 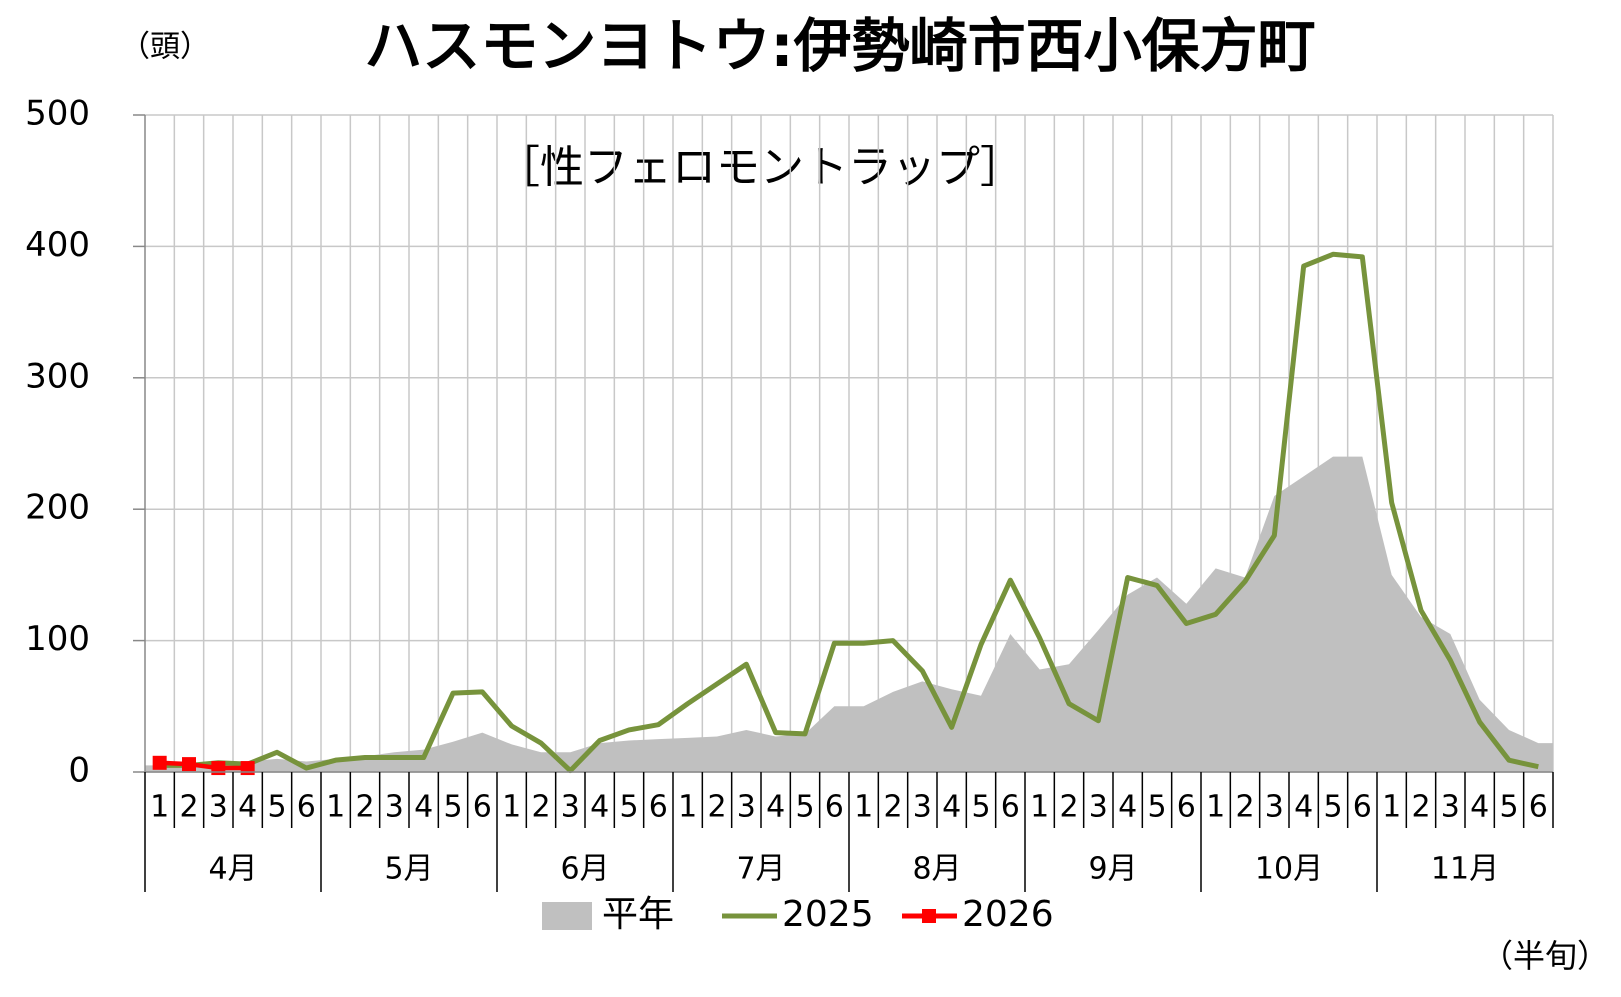 What do you see at coordinates (408, 869) in the screenshot?
I see `month-label: 5月` at bounding box center [408, 869].